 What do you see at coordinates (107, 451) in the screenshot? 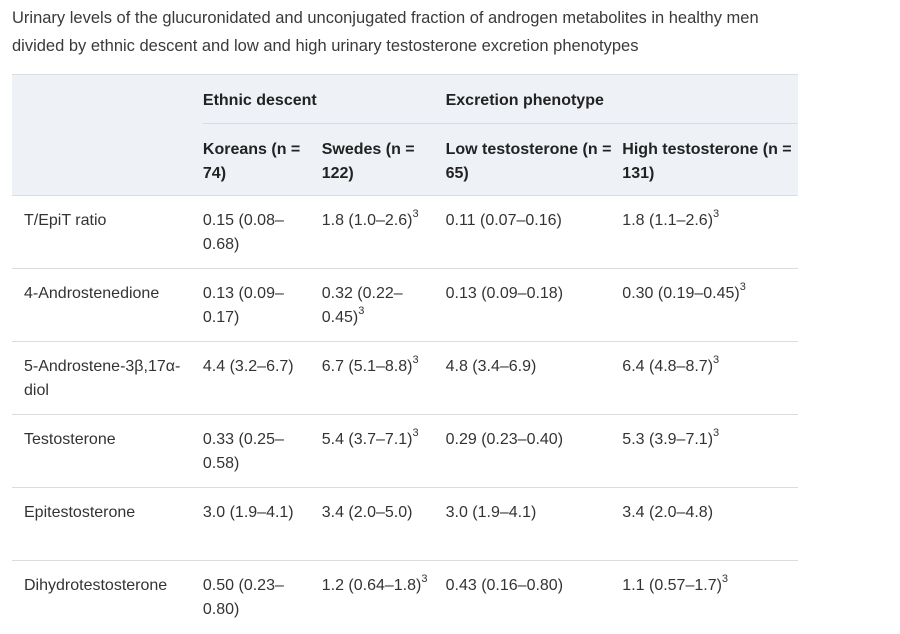
I see `row-label: Testosterone` at bounding box center [107, 451].